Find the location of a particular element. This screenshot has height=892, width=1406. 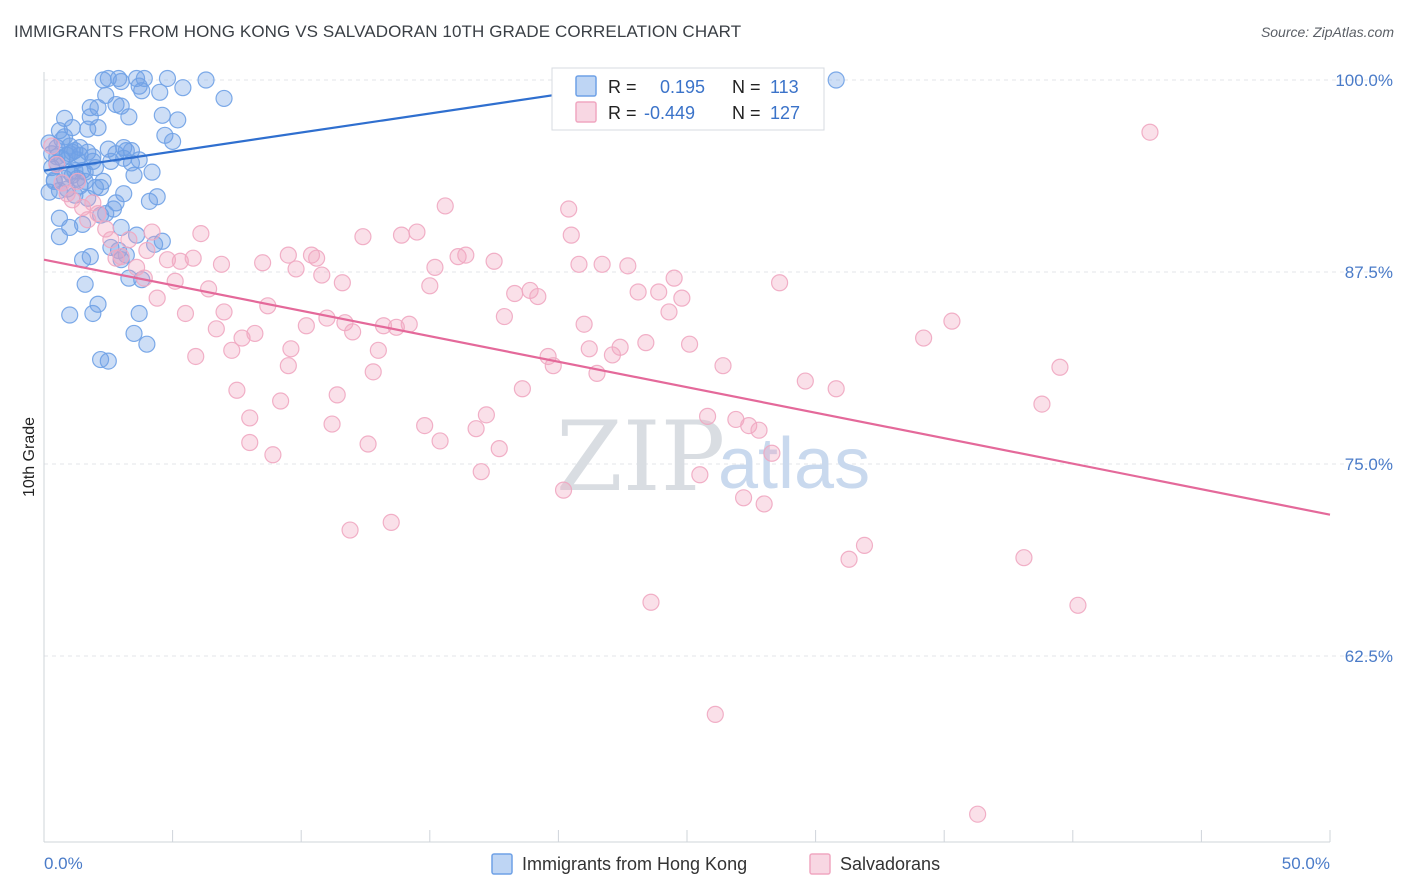

y-tick-label-0: 100.0% is located at coordinates (1364, 80).